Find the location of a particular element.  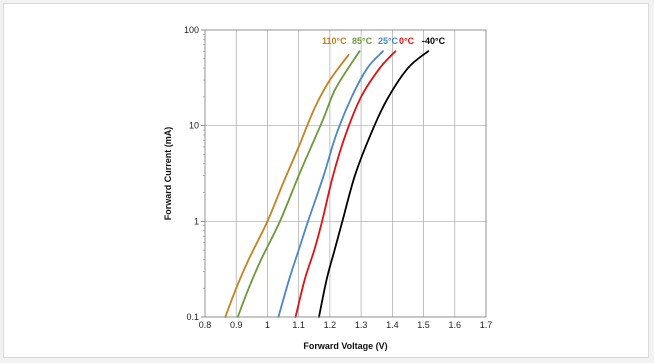

x-tick-label: 1.2 is located at coordinates (330, 325).